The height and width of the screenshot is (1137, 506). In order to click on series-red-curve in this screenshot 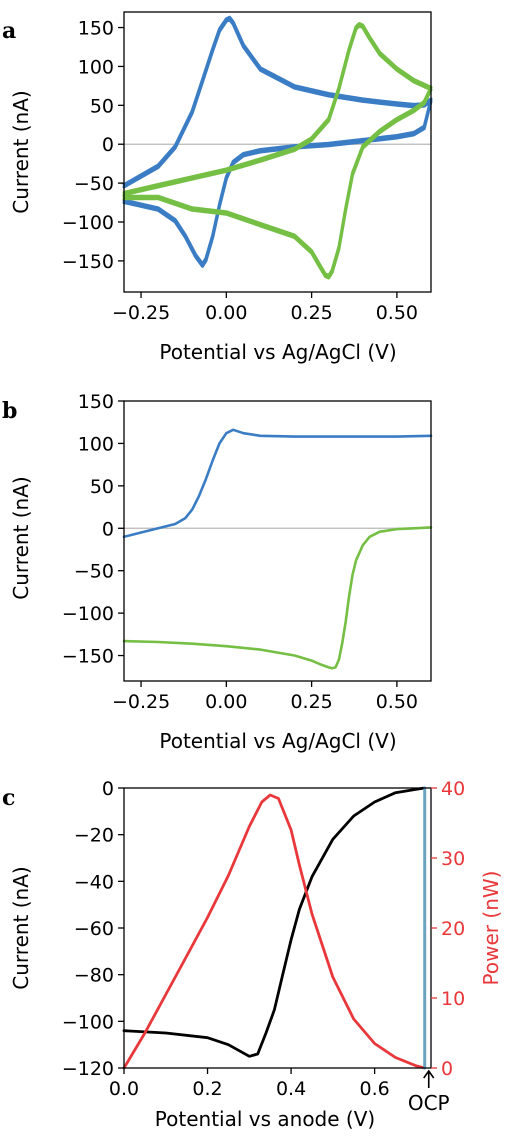, I will do `click(274, 931)`.